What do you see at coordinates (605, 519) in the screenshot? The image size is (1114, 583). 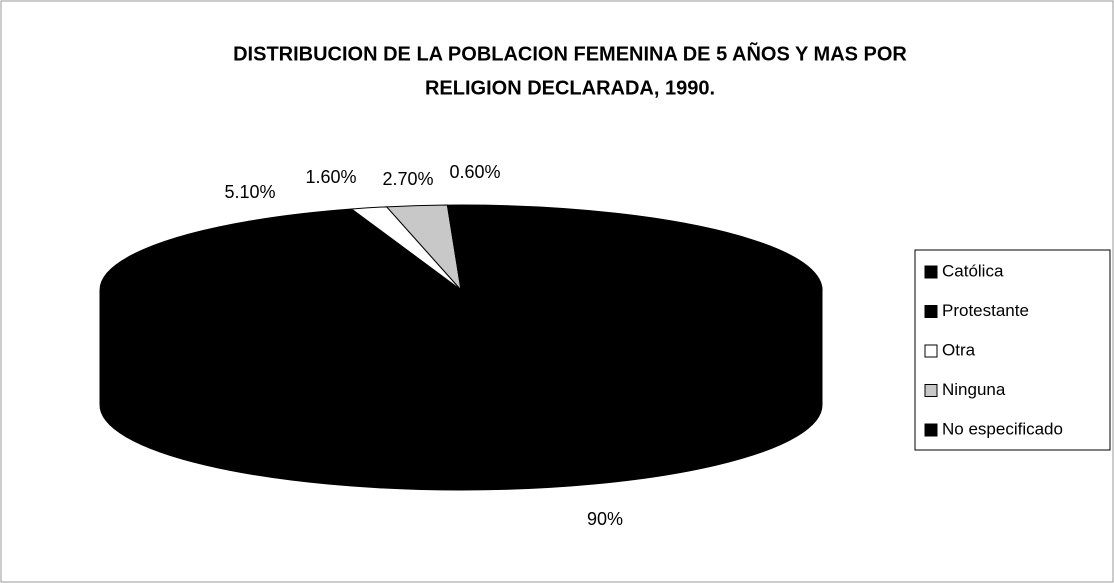 I see `data-label: 90%` at bounding box center [605, 519].